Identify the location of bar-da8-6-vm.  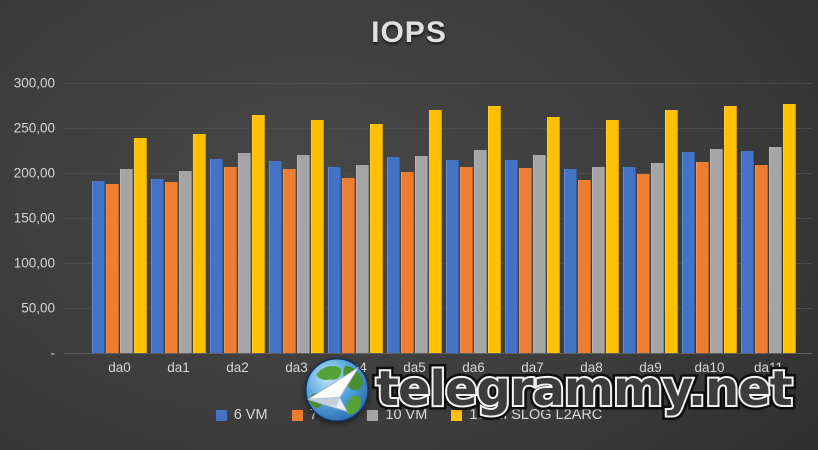
(570, 261).